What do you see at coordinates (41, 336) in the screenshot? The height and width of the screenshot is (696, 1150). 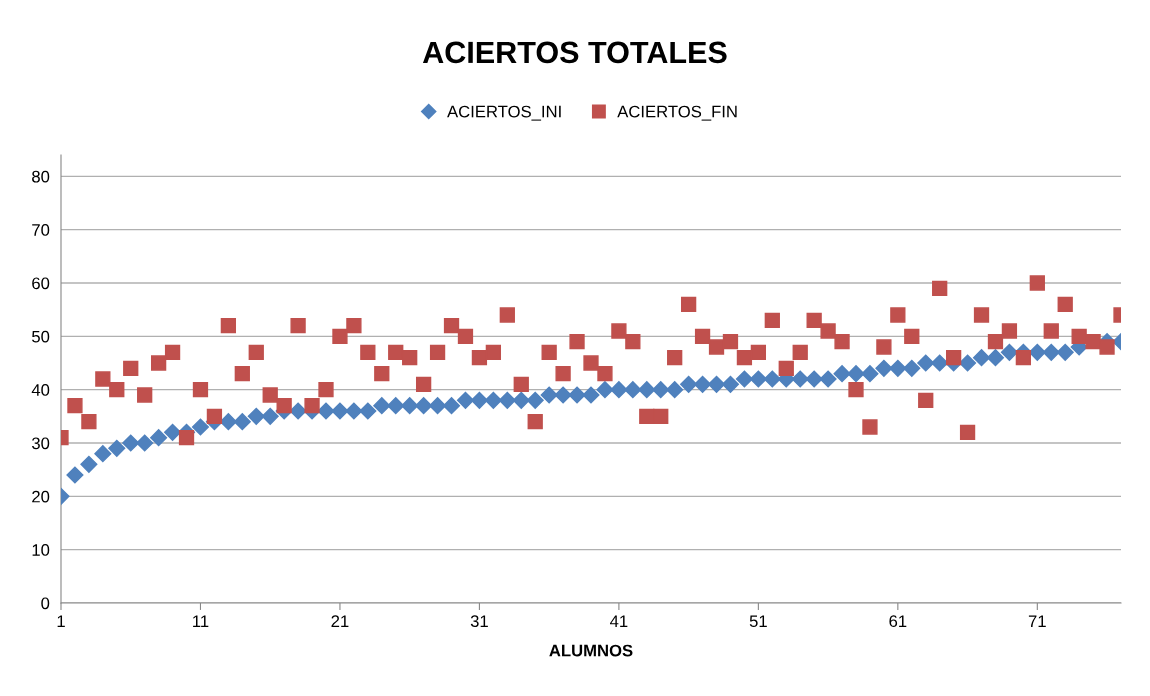 I see `y-tick-label: 50` at bounding box center [41, 336].